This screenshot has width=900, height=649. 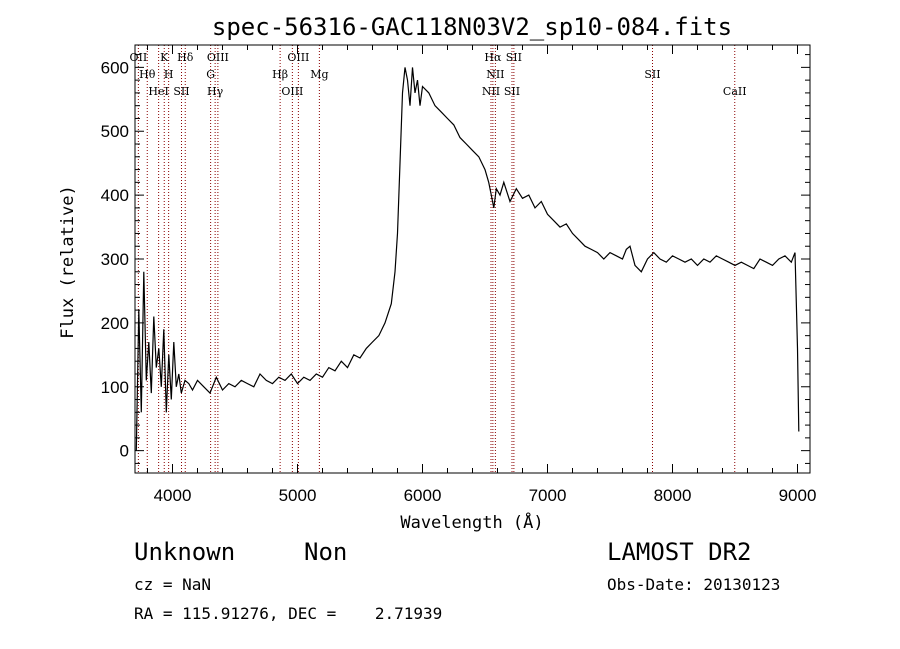 I want to click on observation-date: Obs-Date: 20130123, so click(x=694, y=584).